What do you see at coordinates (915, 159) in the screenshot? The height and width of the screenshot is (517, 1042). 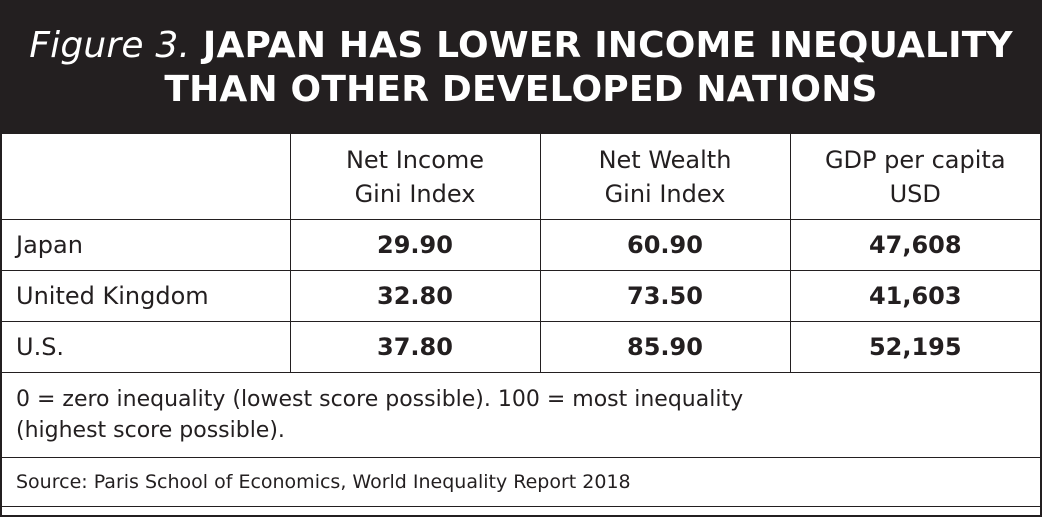 I see `column-header-line: GDP per capita` at bounding box center [915, 159].